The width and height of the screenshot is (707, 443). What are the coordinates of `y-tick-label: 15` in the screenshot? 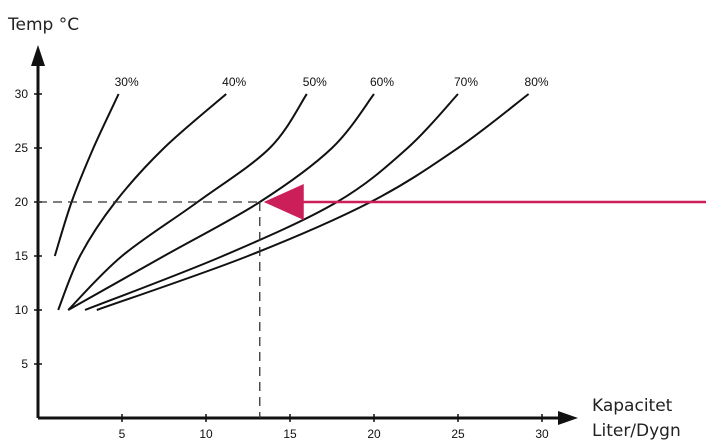 It's located at (22, 256).